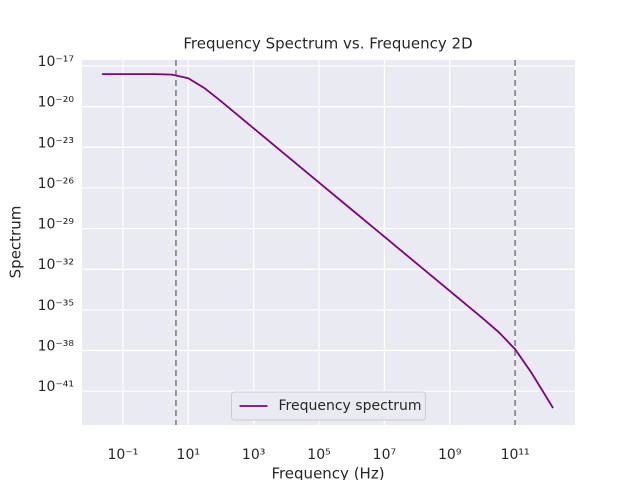 The height and width of the screenshot is (480, 640). What do you see at coordinates (56, 306) in the screenshot?
I see `y-tick-label: 10⁻³⁵` at bounding box center [56, 306].